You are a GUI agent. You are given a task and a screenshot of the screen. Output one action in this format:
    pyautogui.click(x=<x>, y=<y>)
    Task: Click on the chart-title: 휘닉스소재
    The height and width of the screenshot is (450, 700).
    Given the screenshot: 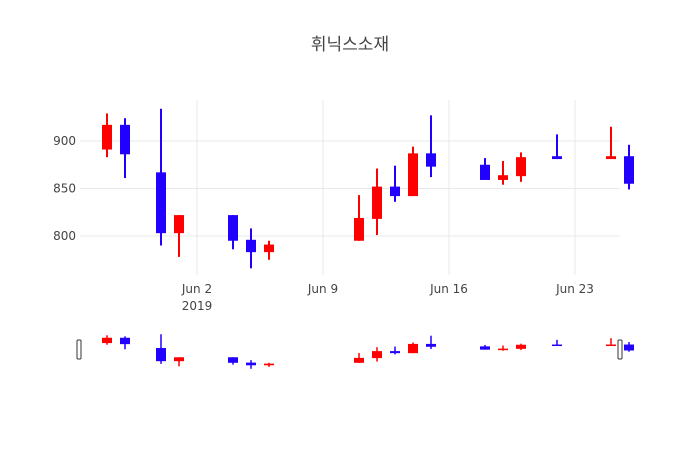 What is the action you would take?
    pyautogui.click(x=350, y=45)
    